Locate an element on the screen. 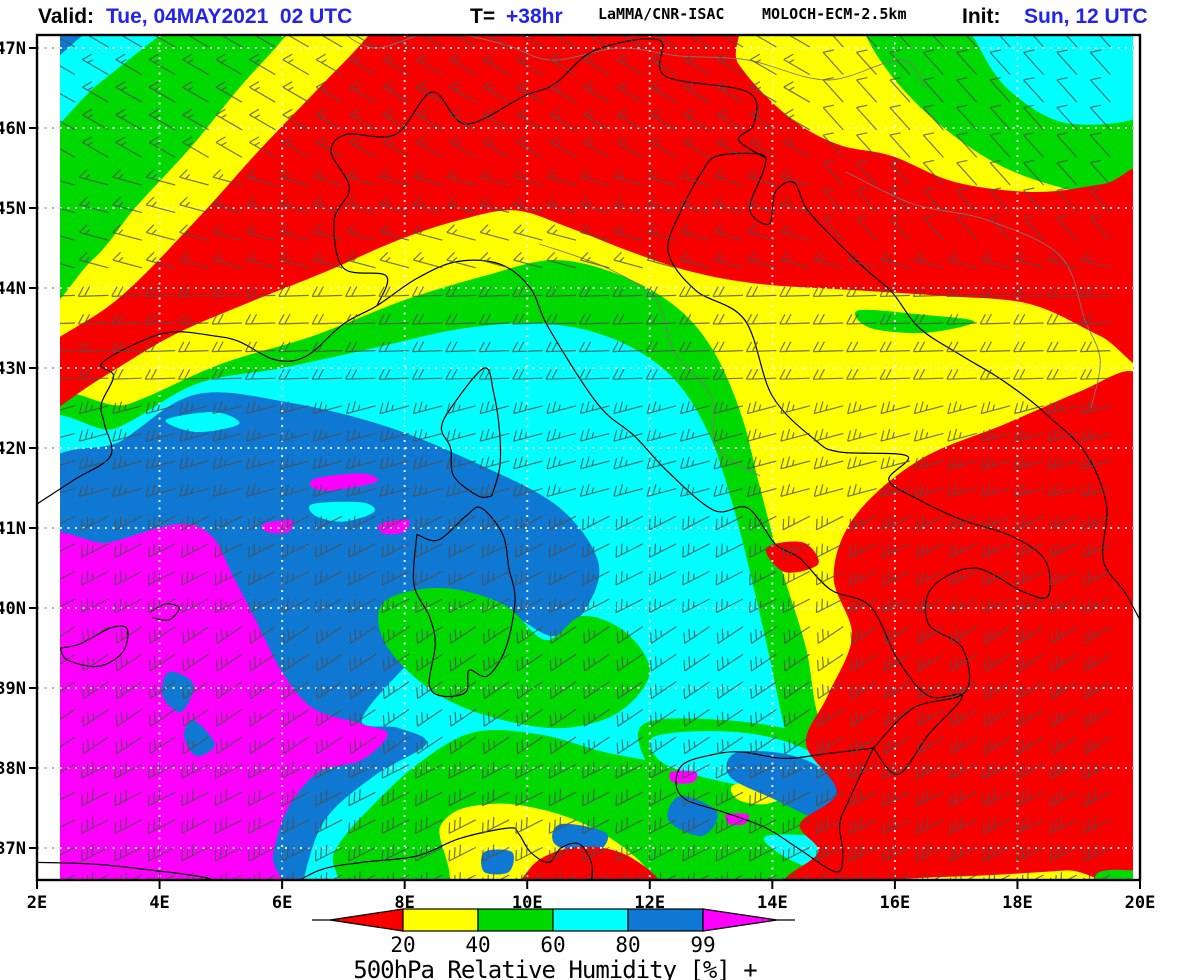 The height and width of the screenshot is (980, 1180). lon-tick-label: 6E is located at coordinates (282, 903).